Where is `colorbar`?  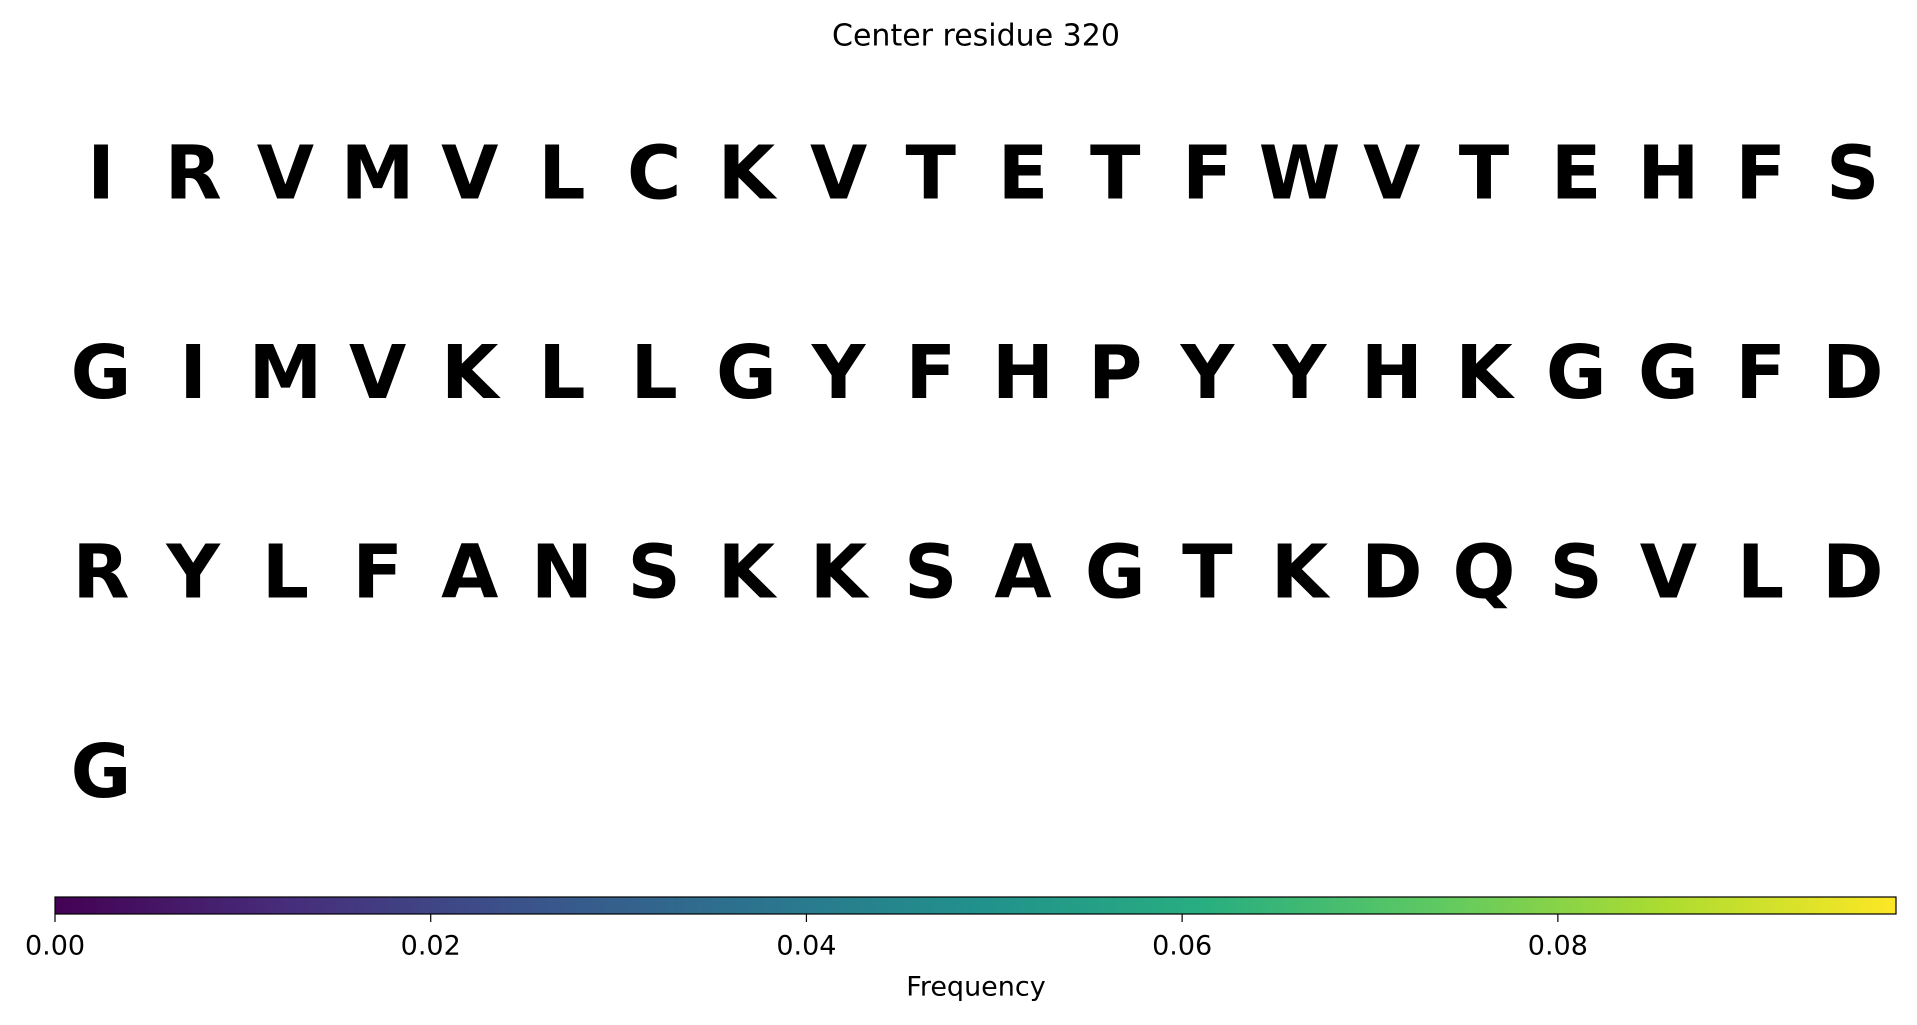
colorbar is located at coordinates (975, 905).